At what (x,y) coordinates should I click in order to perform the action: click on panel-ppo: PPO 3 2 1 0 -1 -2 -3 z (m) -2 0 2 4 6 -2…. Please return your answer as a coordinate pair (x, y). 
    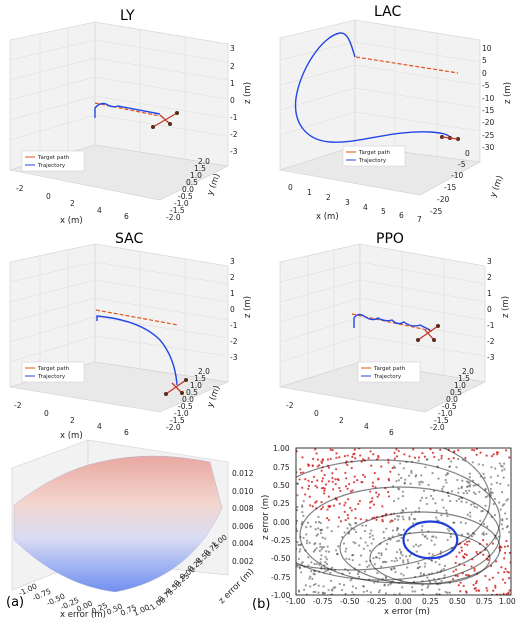
    Looking at the image, I should click on (395, 334).